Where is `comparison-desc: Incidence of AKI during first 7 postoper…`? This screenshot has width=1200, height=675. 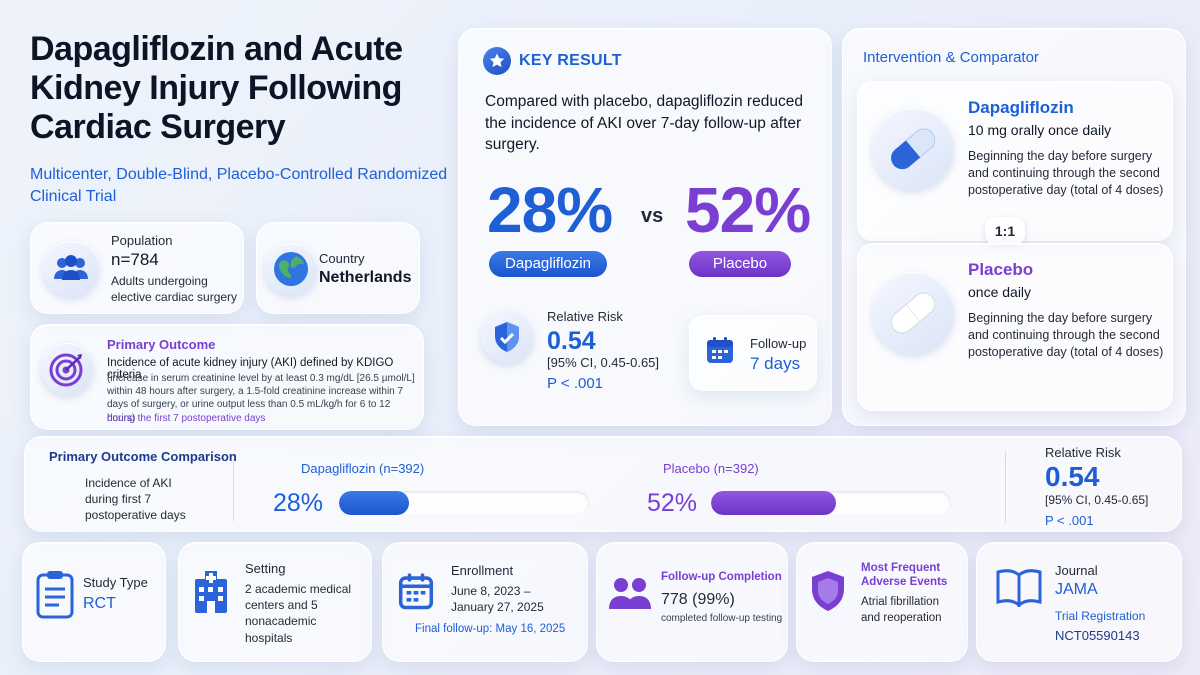
comparison-desc: Incidence of AKI during first 7 postoper… is located at coordinates (135, 499).